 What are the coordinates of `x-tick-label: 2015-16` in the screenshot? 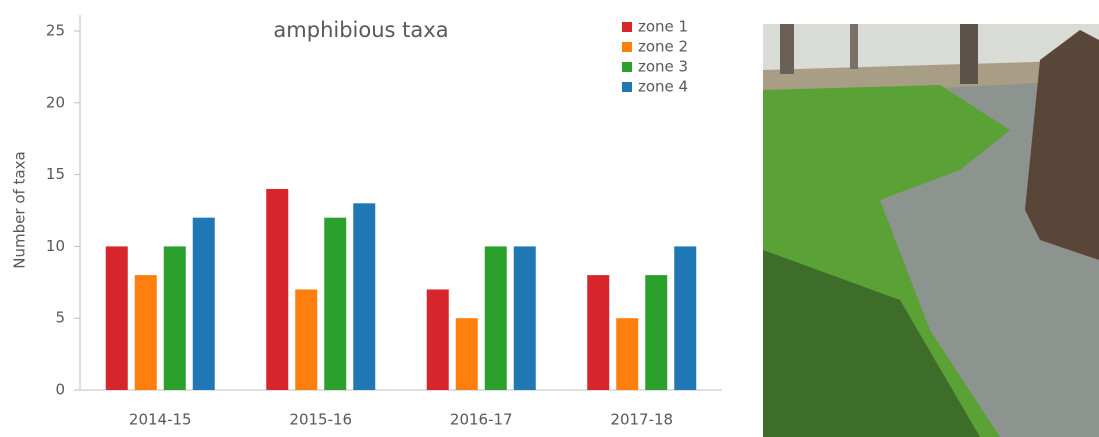 It's located at (320, 420).